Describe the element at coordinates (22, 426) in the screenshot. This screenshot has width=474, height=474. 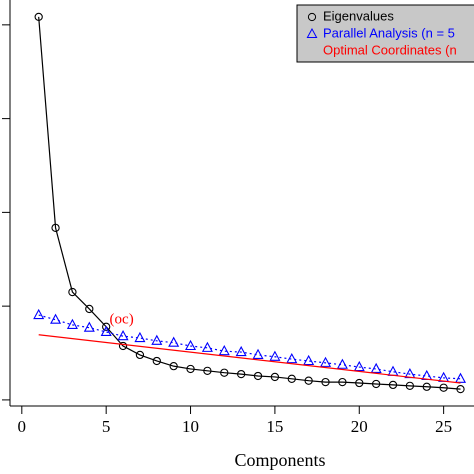
I see `x-tick-label: 0` at that location.